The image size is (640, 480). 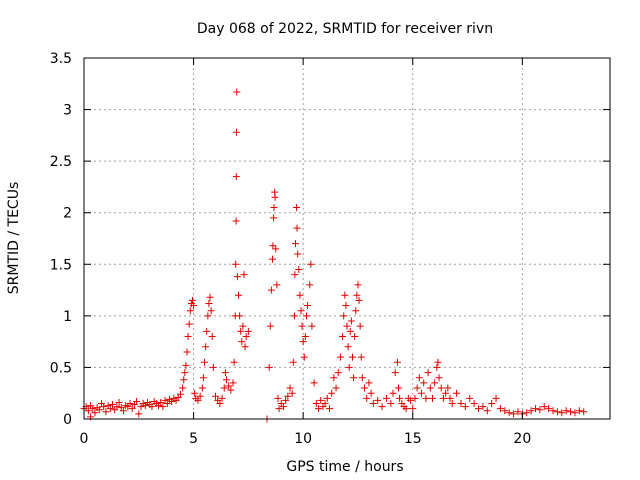 I want to click on y-tick-label: 3, so click(x=67, y=111).